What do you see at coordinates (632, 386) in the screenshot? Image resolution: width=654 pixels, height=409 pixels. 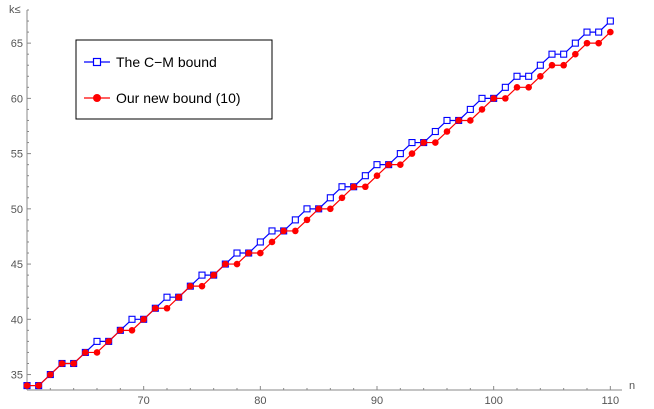 I see `x-axis-label: n` at bounding box center [632, 386].